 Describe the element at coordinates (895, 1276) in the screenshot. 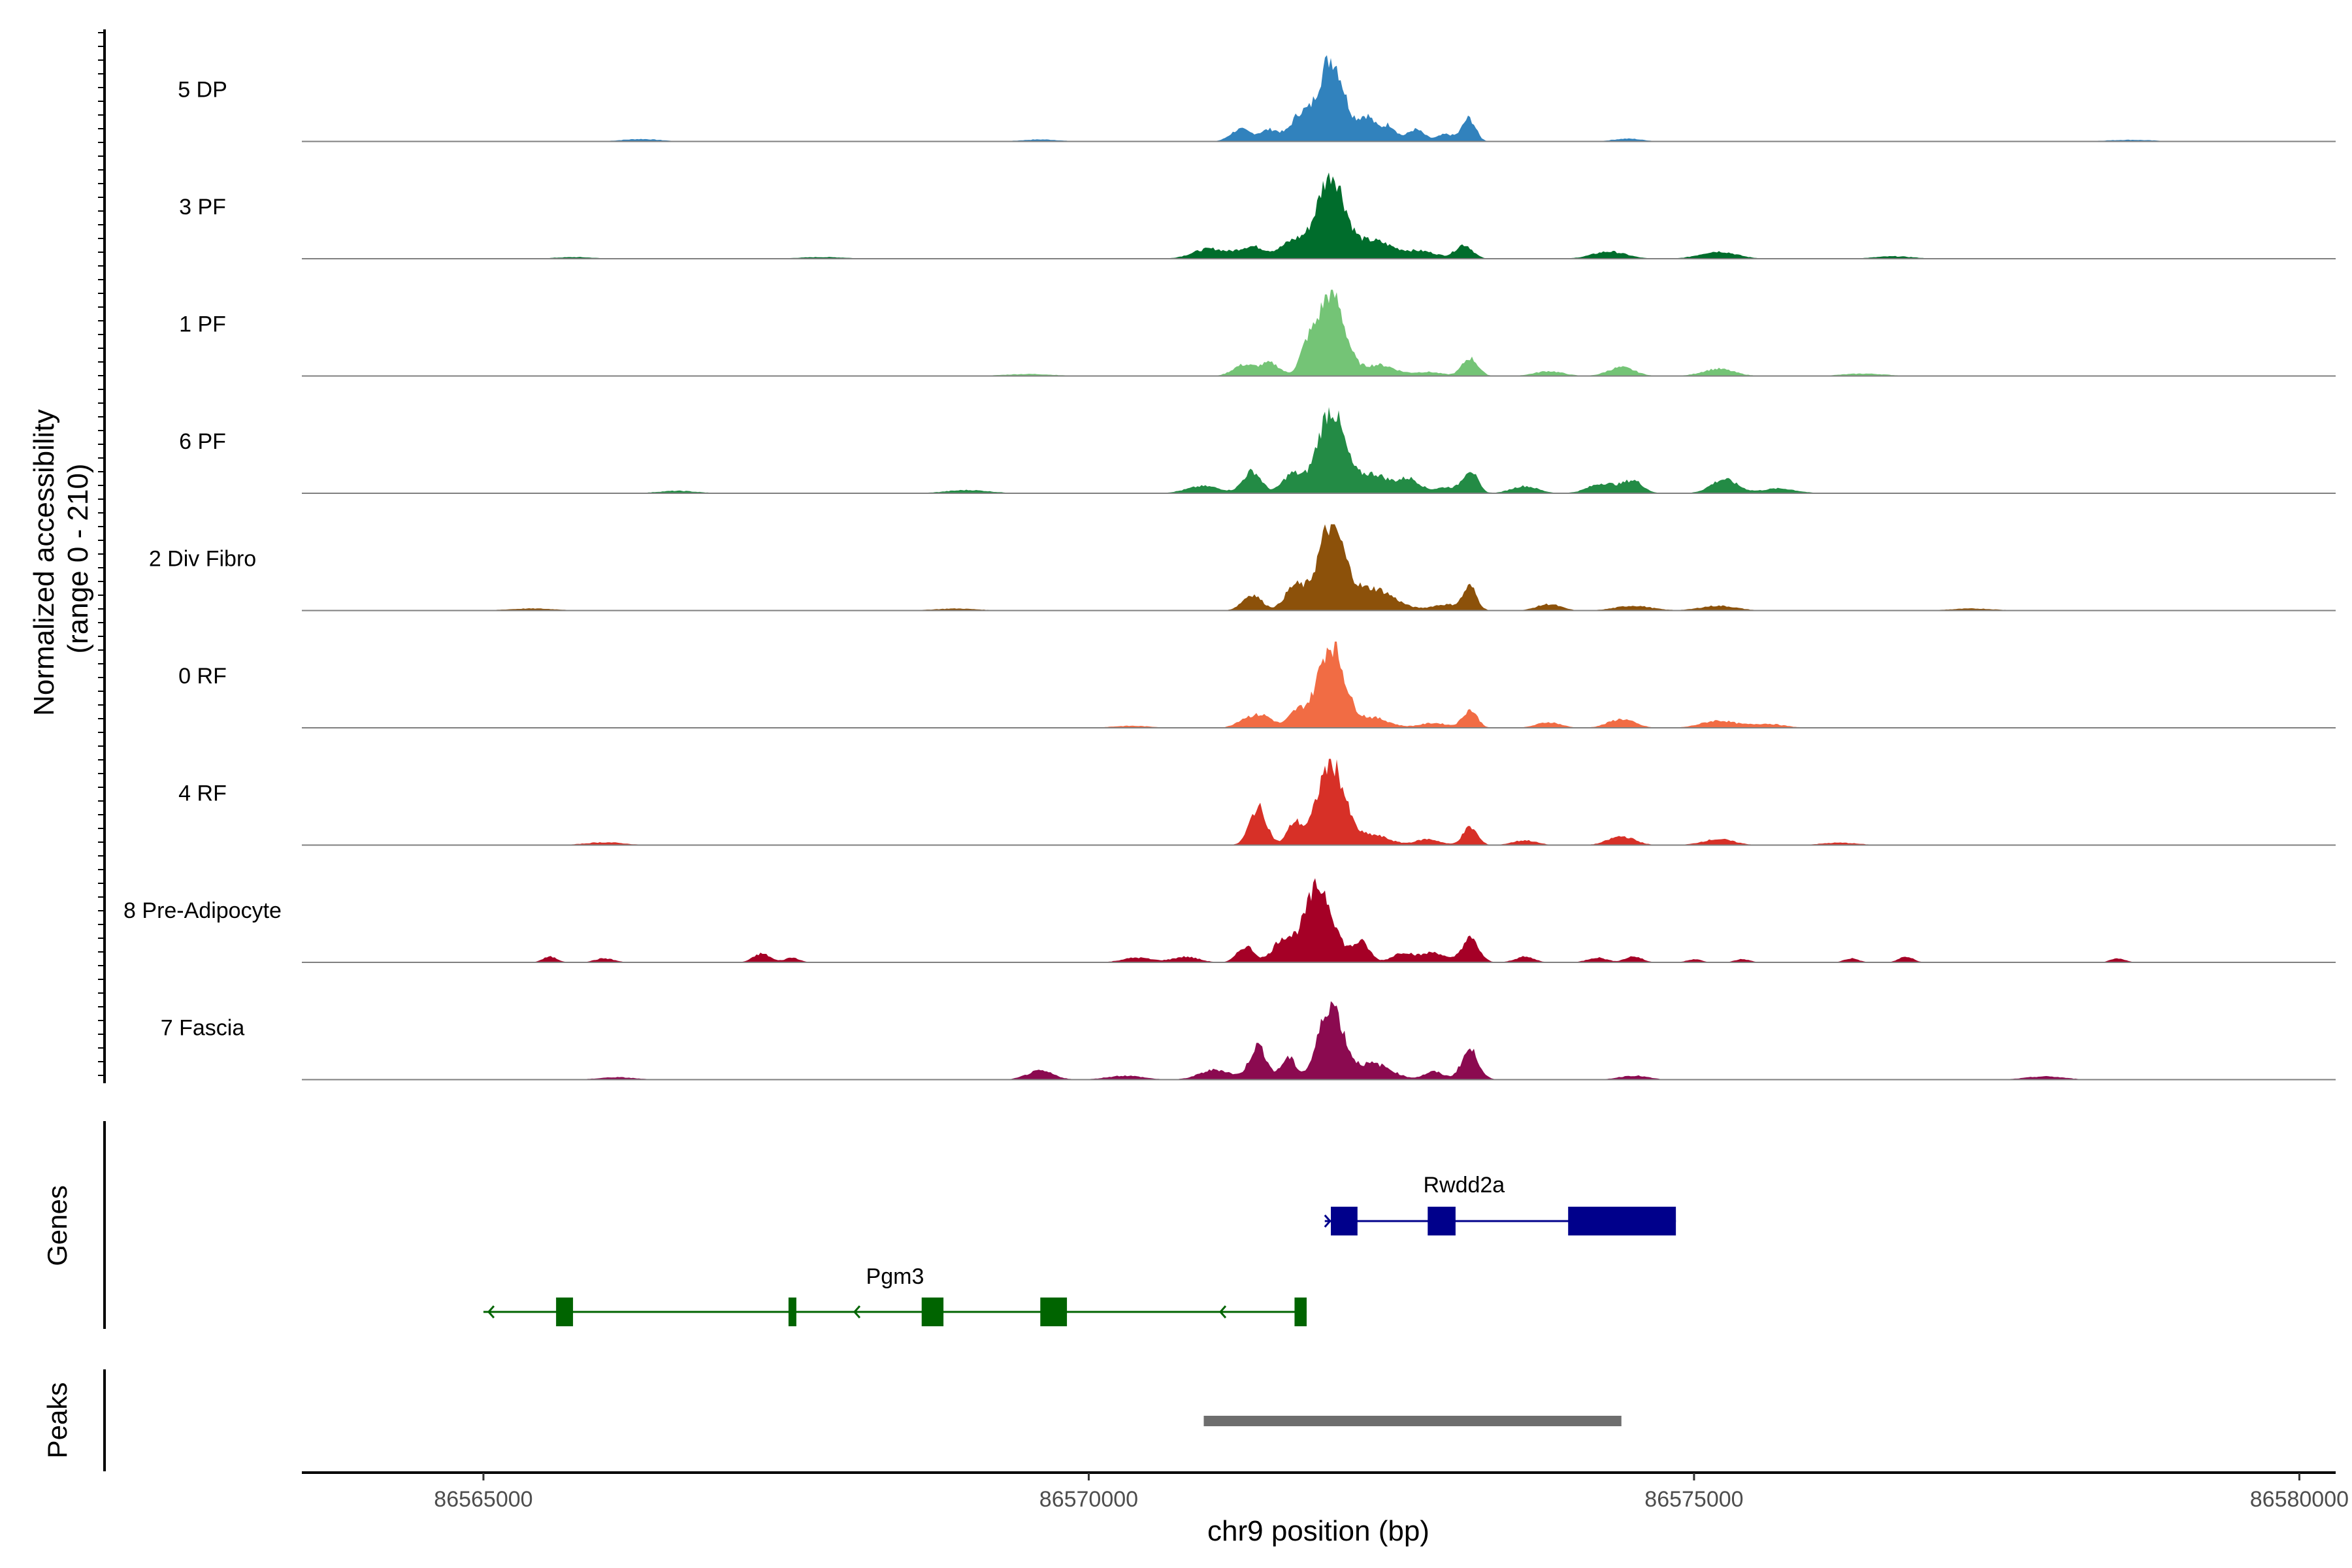

I see `gene-label: Pgm3` at that location.